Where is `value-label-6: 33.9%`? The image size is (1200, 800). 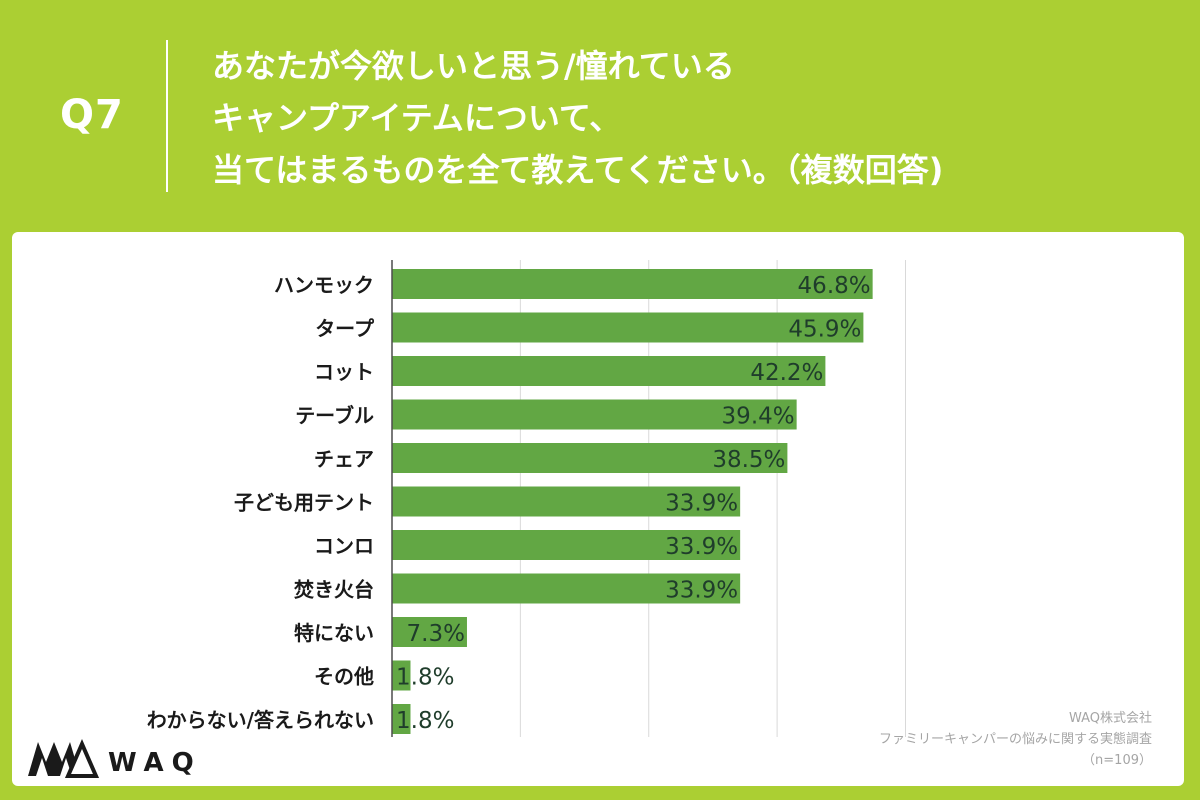 value-label-6: 33.9% is located at coordinates (701, 504).